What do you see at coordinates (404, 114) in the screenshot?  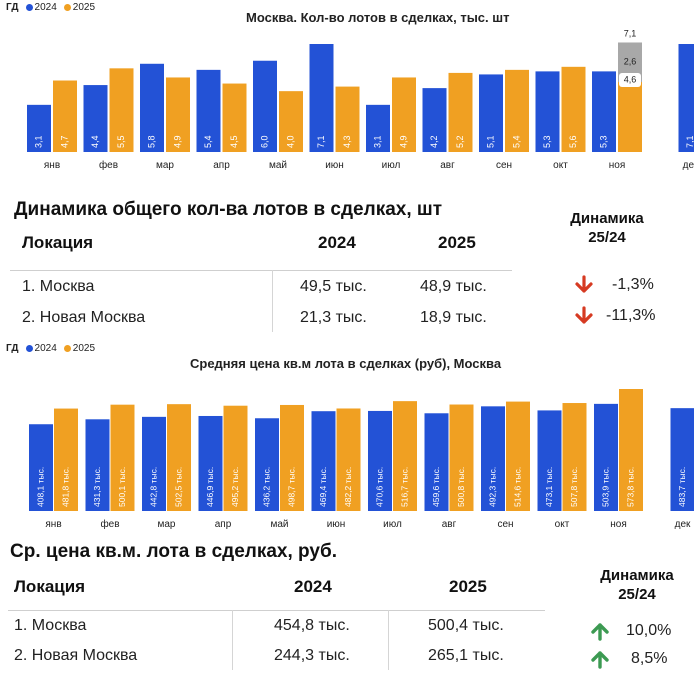 I see `bar-2025-июл` at bounding box center [404, 114].